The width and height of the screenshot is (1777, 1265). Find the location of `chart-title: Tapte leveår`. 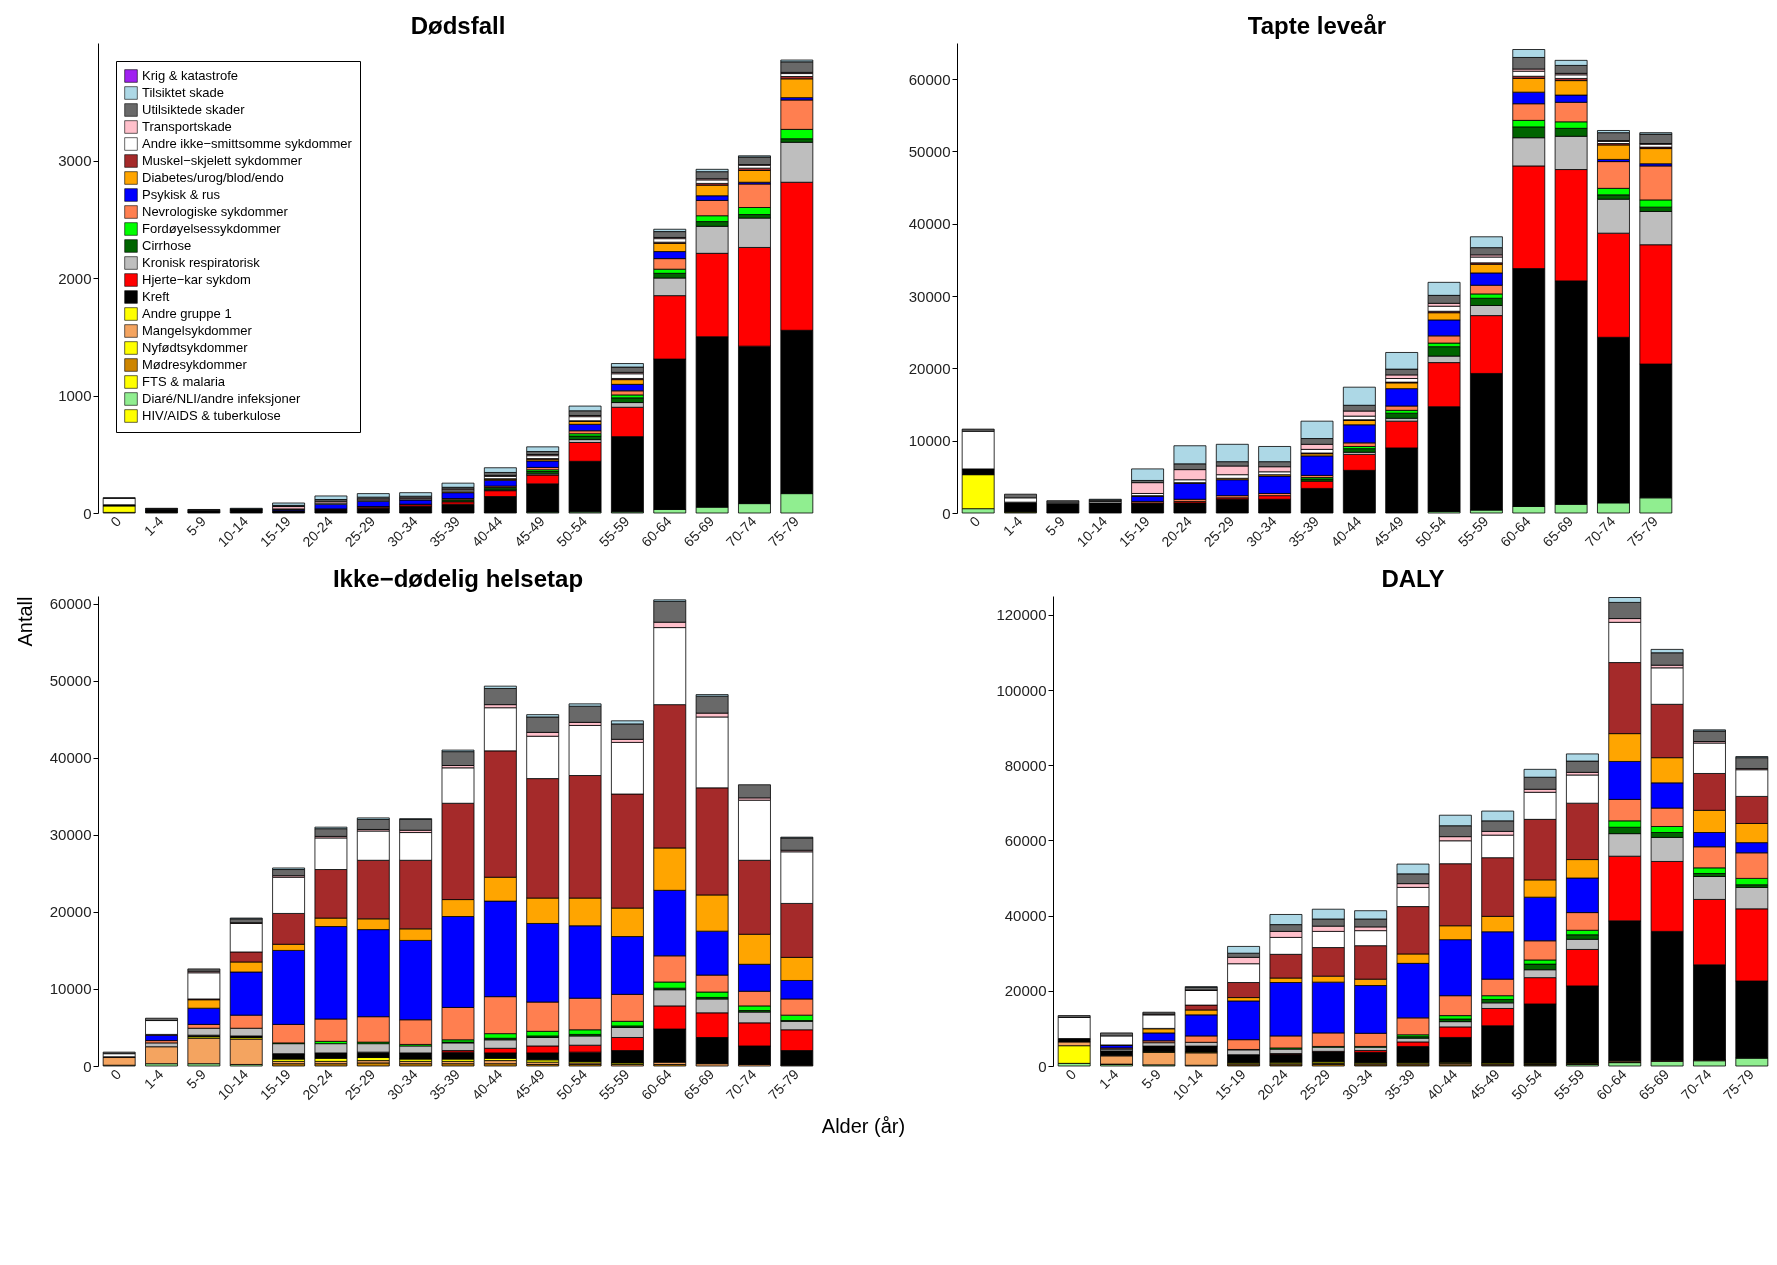

chart-title: Tapte leveår is located at coordinates (1317, 25).